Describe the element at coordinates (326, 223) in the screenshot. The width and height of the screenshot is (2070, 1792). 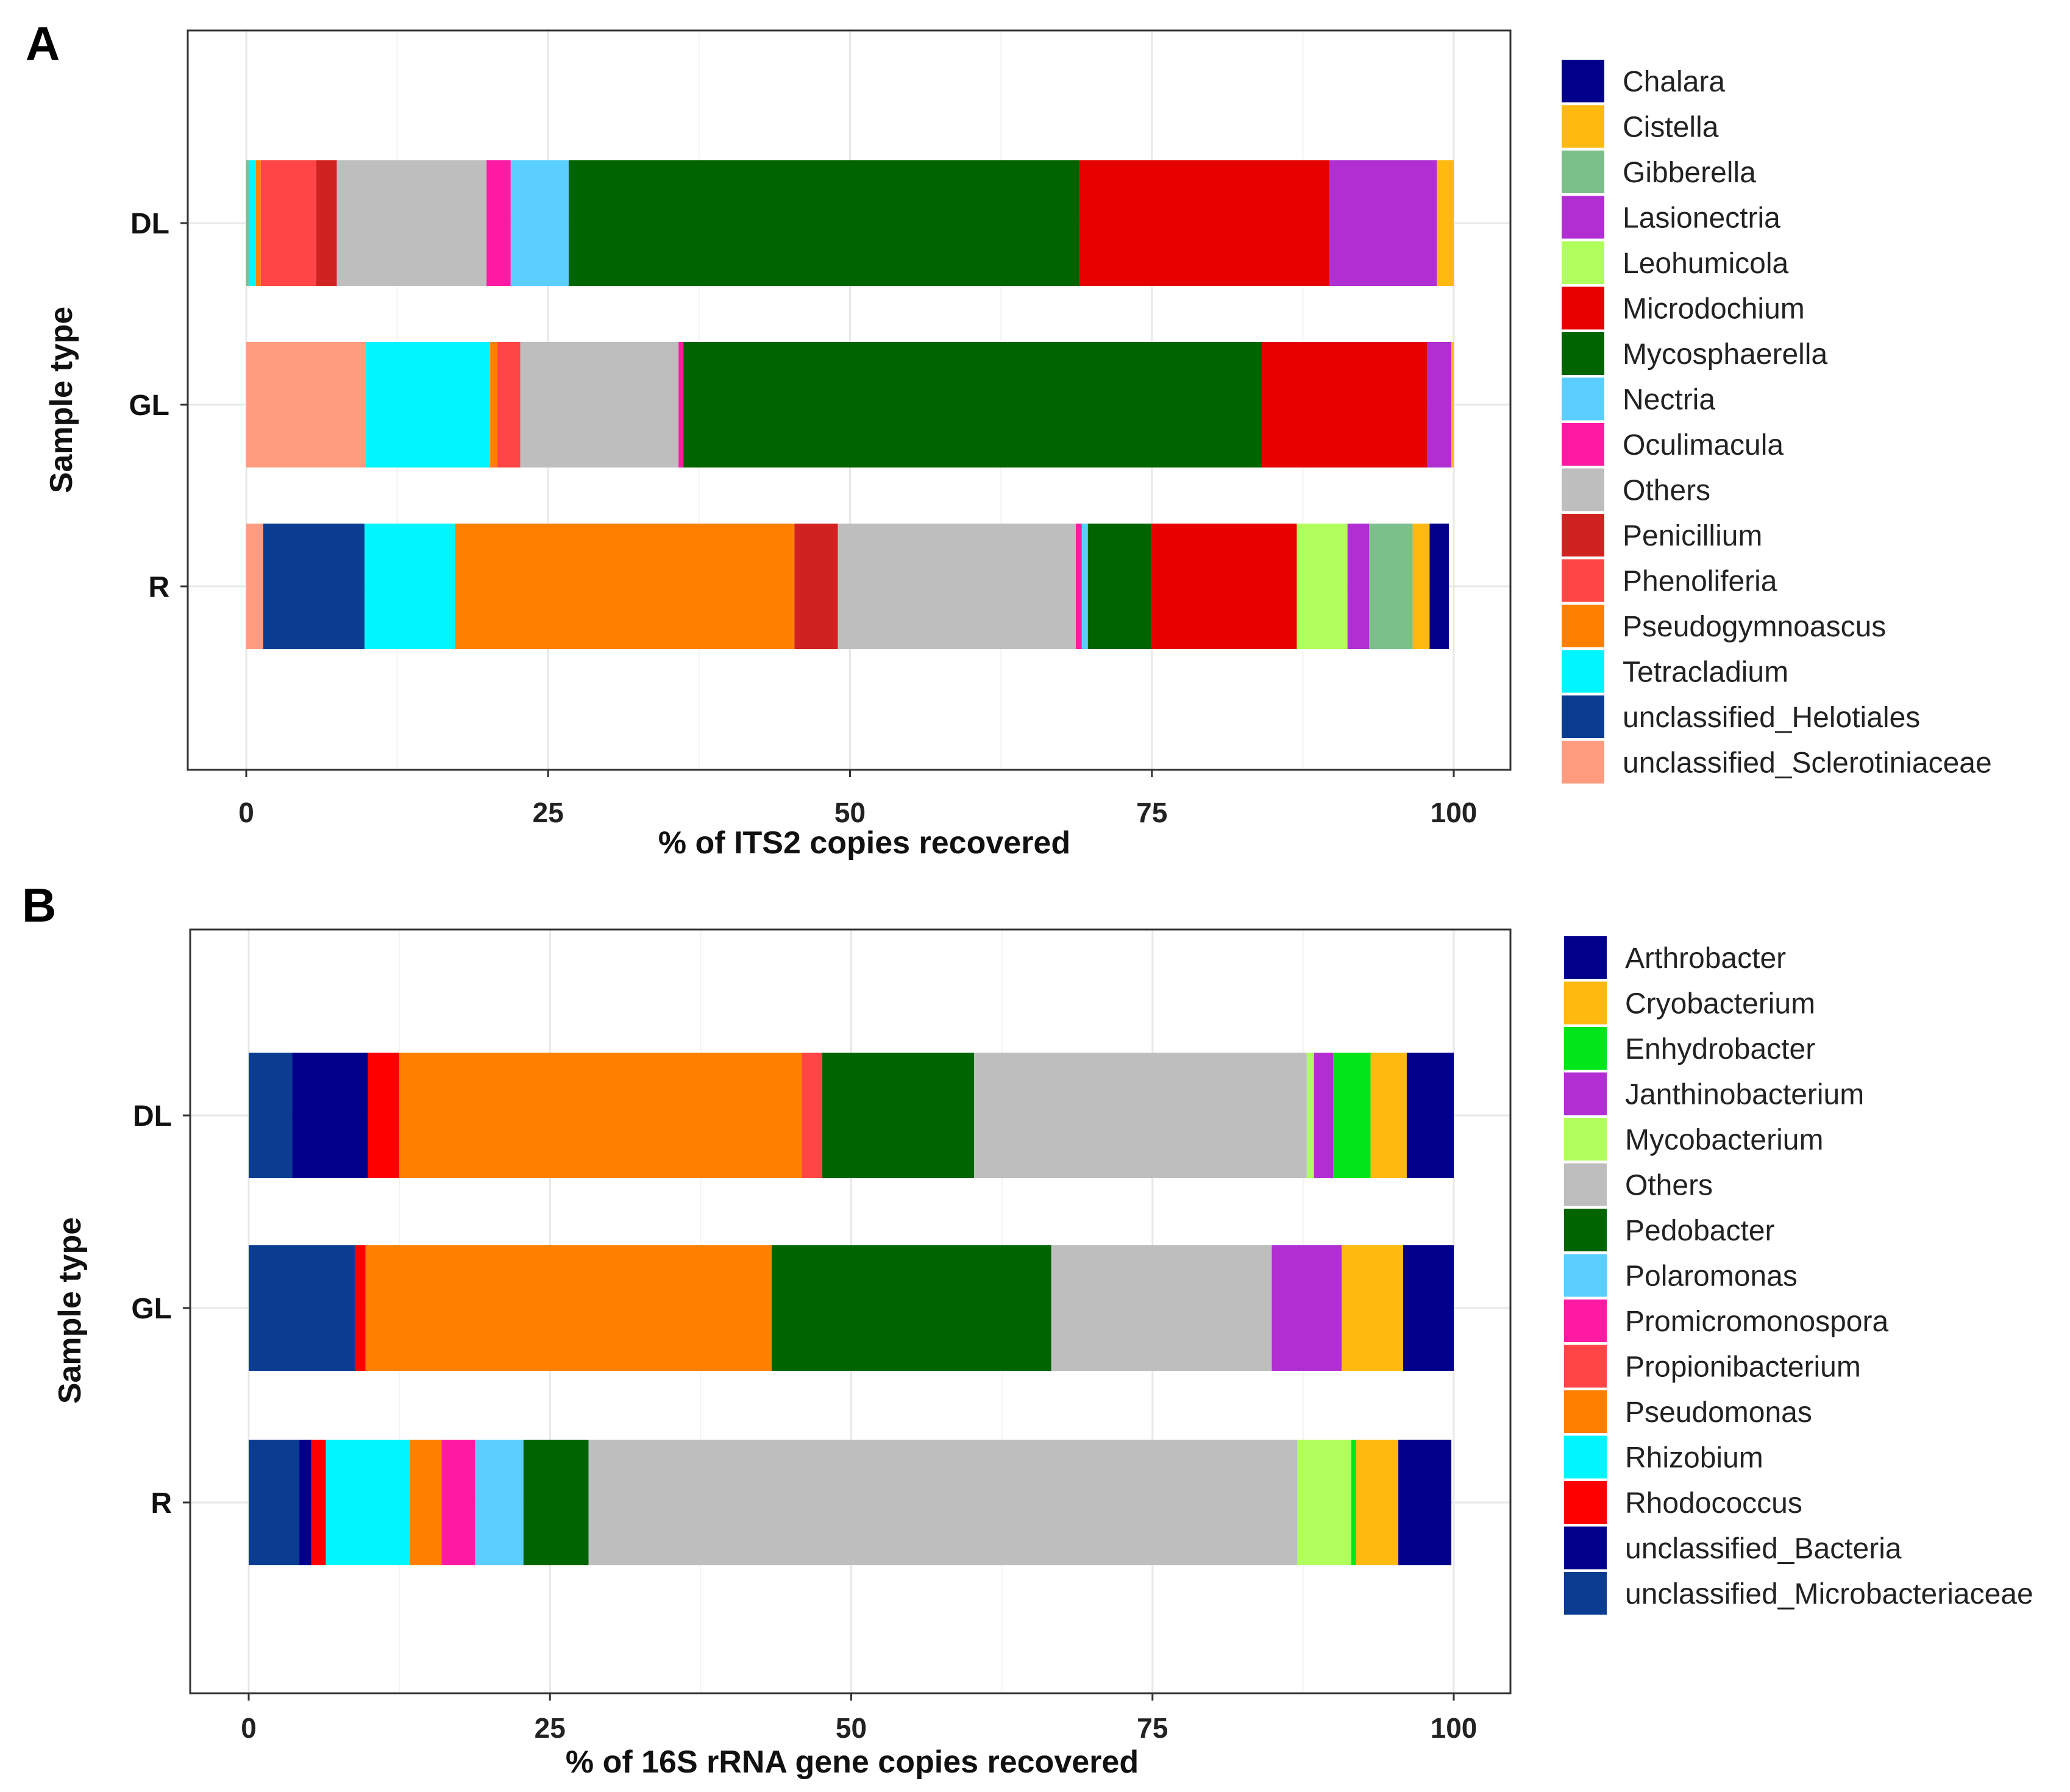
I see `bar-segment-DL-Penicillium` at that location.